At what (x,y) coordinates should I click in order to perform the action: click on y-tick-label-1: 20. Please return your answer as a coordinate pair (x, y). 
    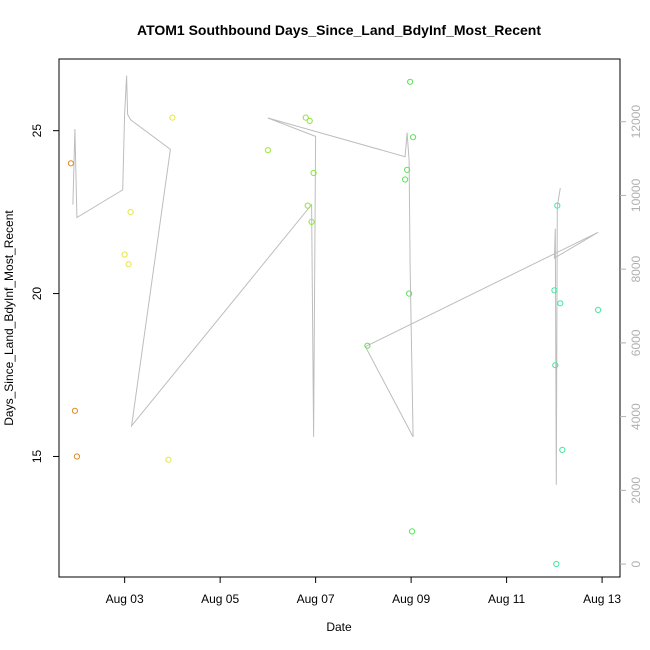
    Looking at the image, I should click on (37, 294).